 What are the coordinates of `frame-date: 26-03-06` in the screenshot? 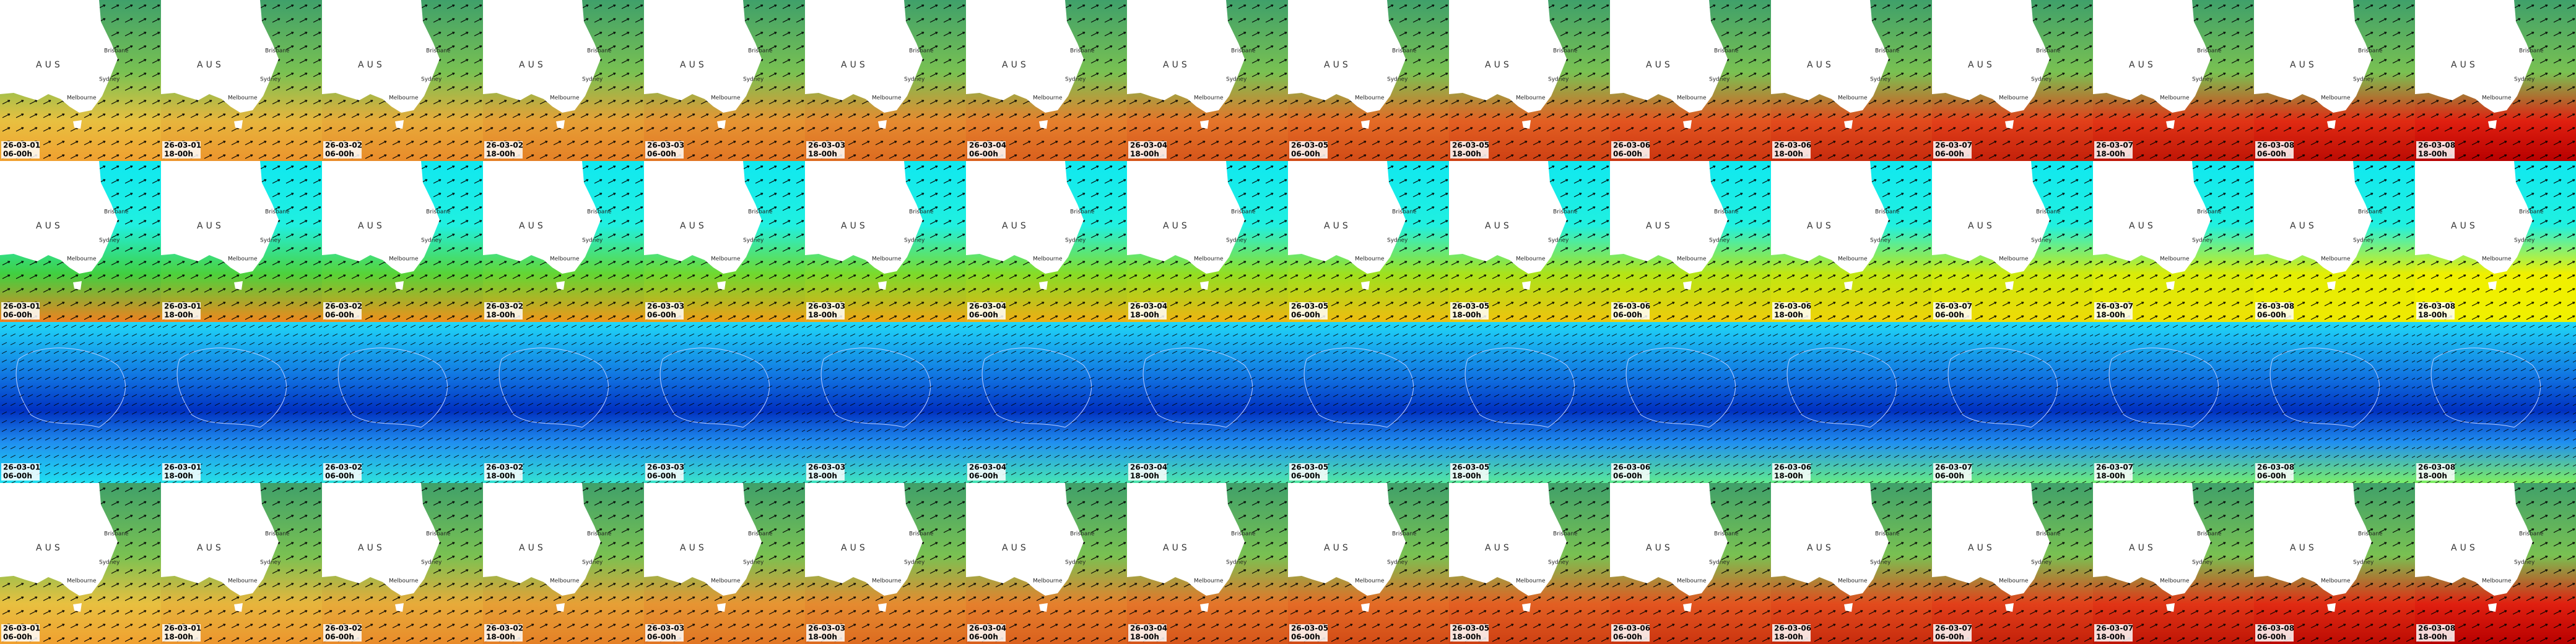 It's located at (1792, 467).